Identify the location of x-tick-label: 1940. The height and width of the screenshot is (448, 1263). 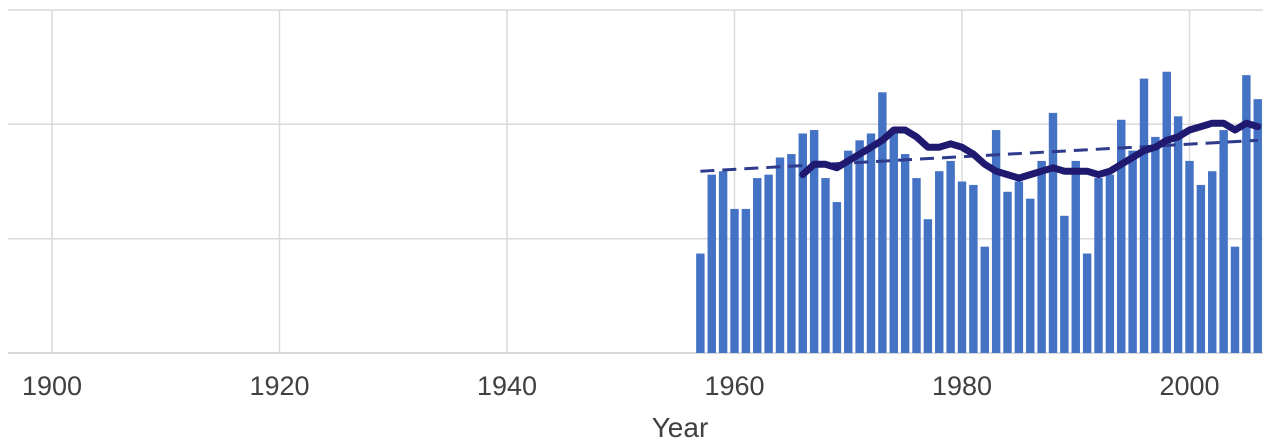
(507, 386).